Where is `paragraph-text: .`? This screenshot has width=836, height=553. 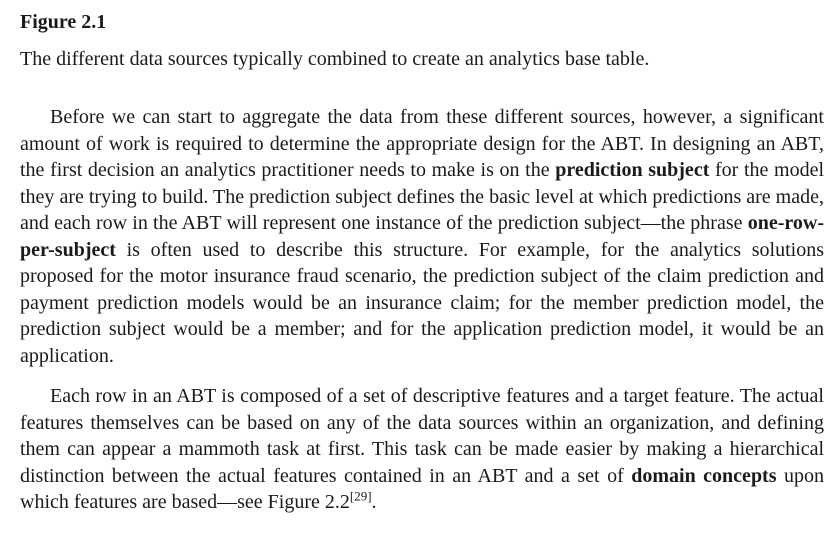
paragraph-text: . is located at coordinates (374, 502).